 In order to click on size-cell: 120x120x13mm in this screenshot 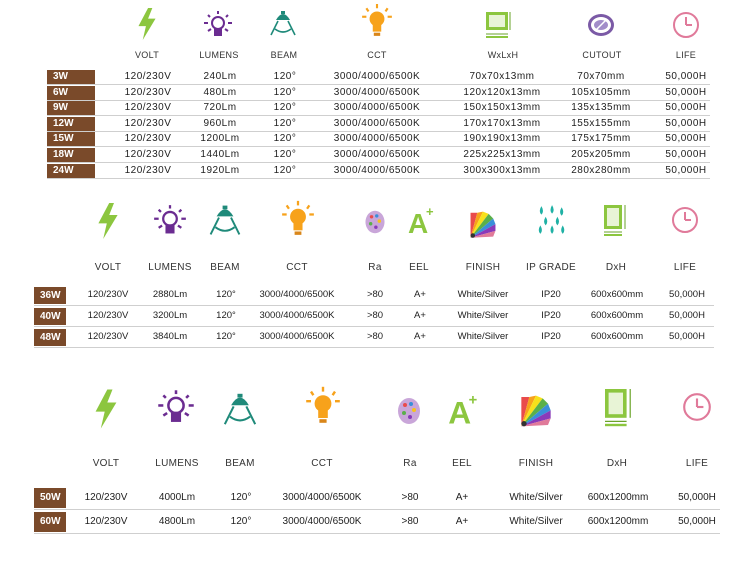, I will do `click(502, 92)`.